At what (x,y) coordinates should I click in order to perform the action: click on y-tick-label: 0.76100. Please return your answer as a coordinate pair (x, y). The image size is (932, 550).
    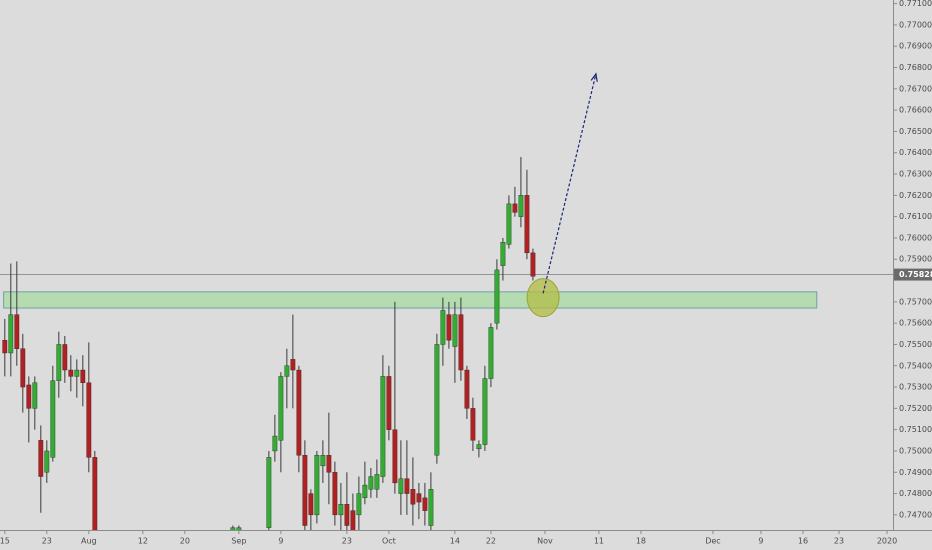
    Looking at the image, I should click on (915, 216).